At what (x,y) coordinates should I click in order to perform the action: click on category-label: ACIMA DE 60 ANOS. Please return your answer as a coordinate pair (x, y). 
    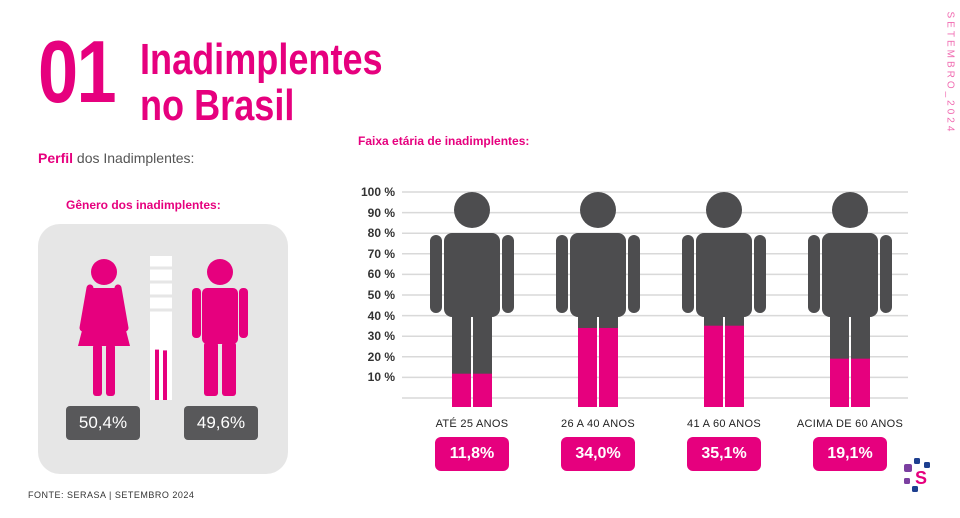
    Looking at the image, I should click on (850, 424).